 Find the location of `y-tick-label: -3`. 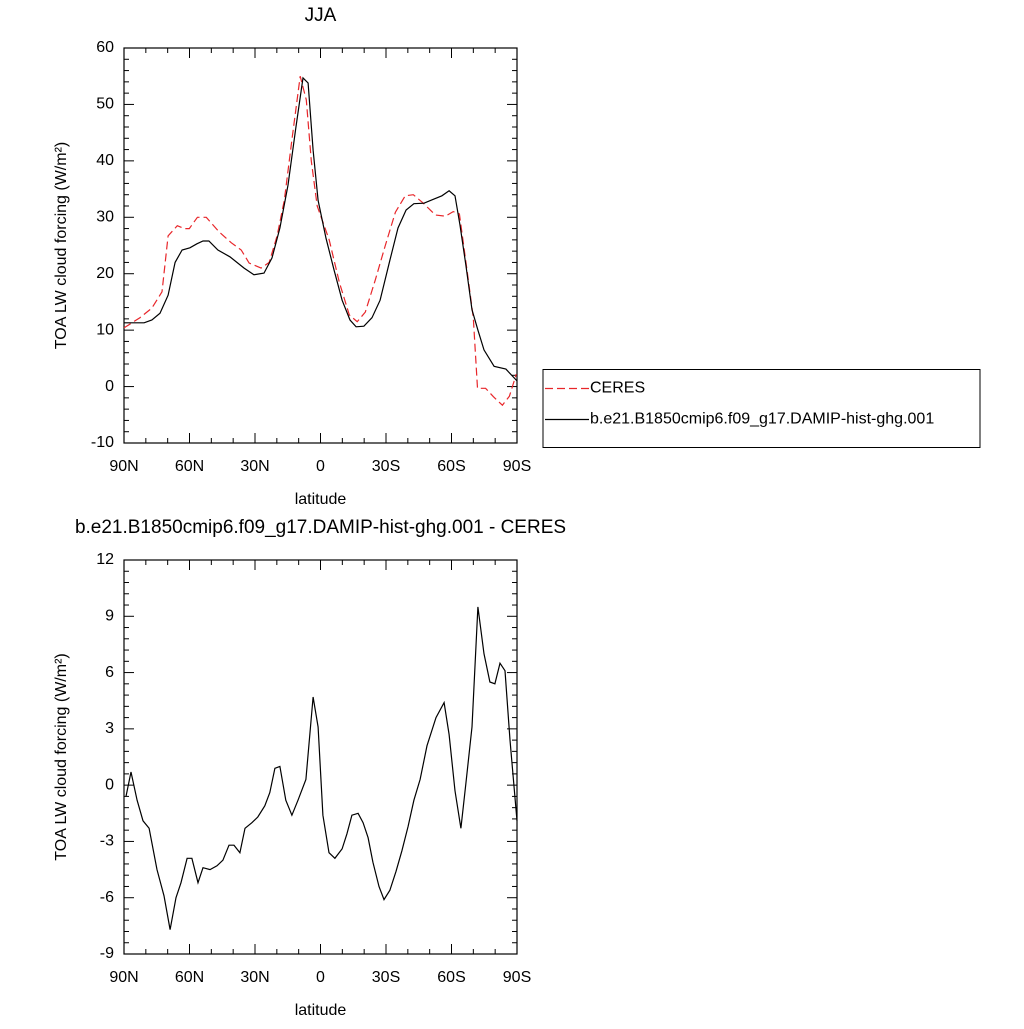

y-tick-label: -3 is located at coordinates (107, 841).